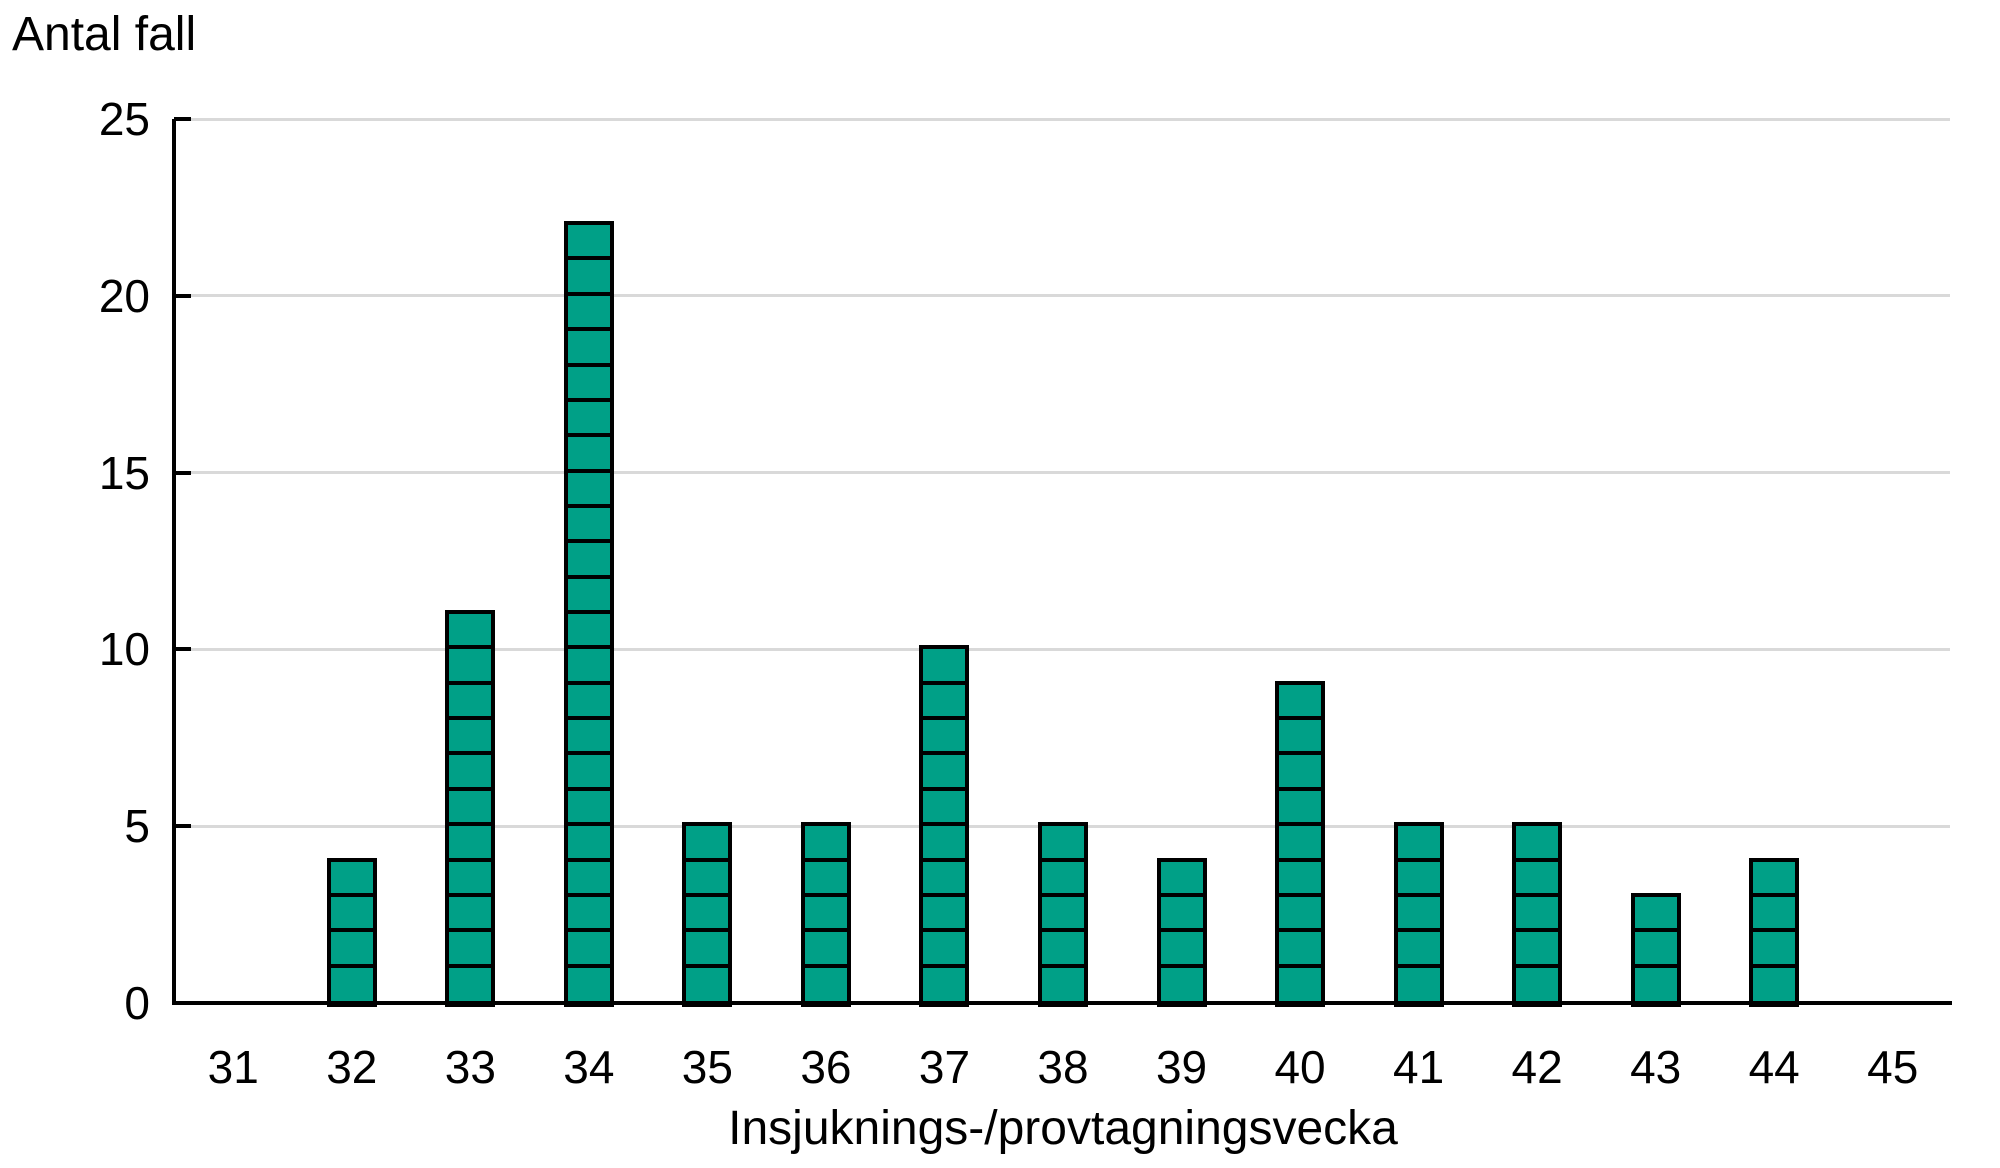  I want to click on x-tick-label: 44, so click(1774, 1067).